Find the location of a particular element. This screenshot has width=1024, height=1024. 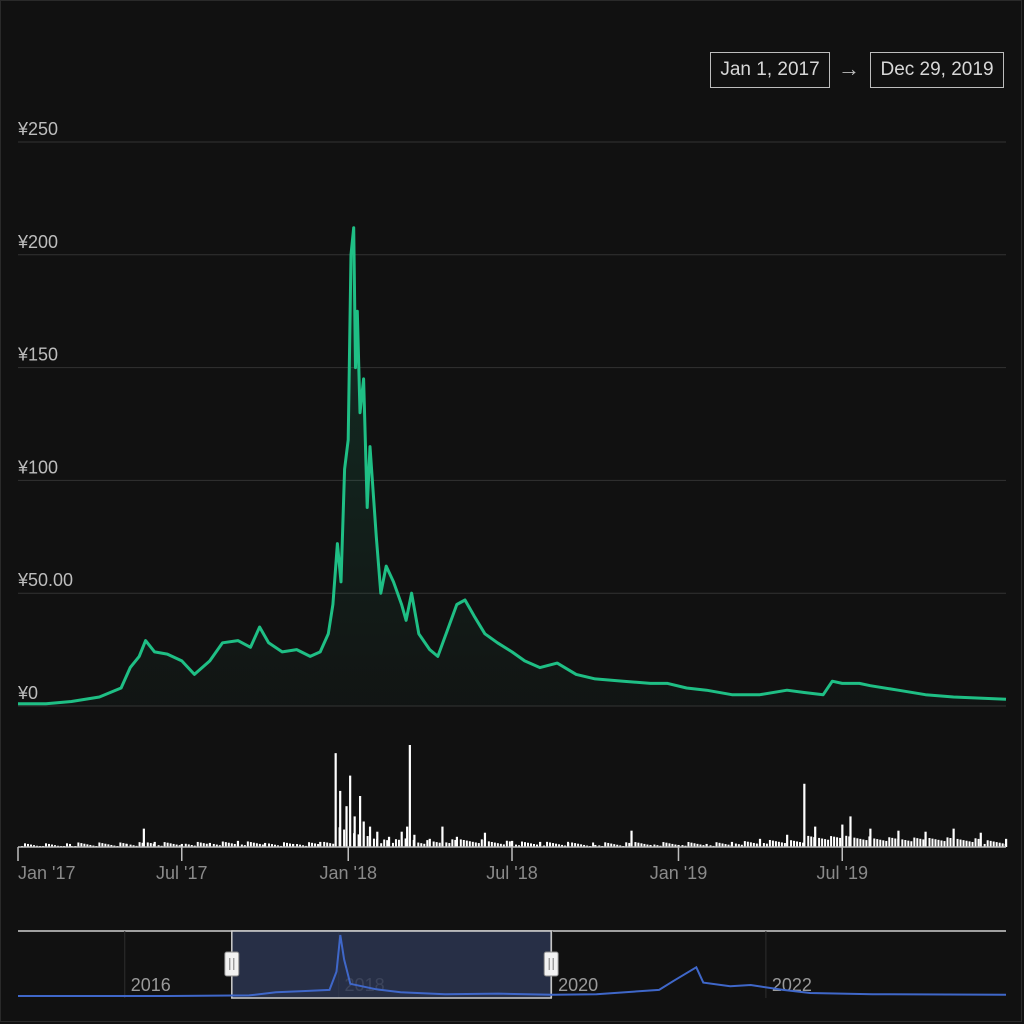

range-start-input: Jan 1, 2017 is located at coordinates (770, 70).